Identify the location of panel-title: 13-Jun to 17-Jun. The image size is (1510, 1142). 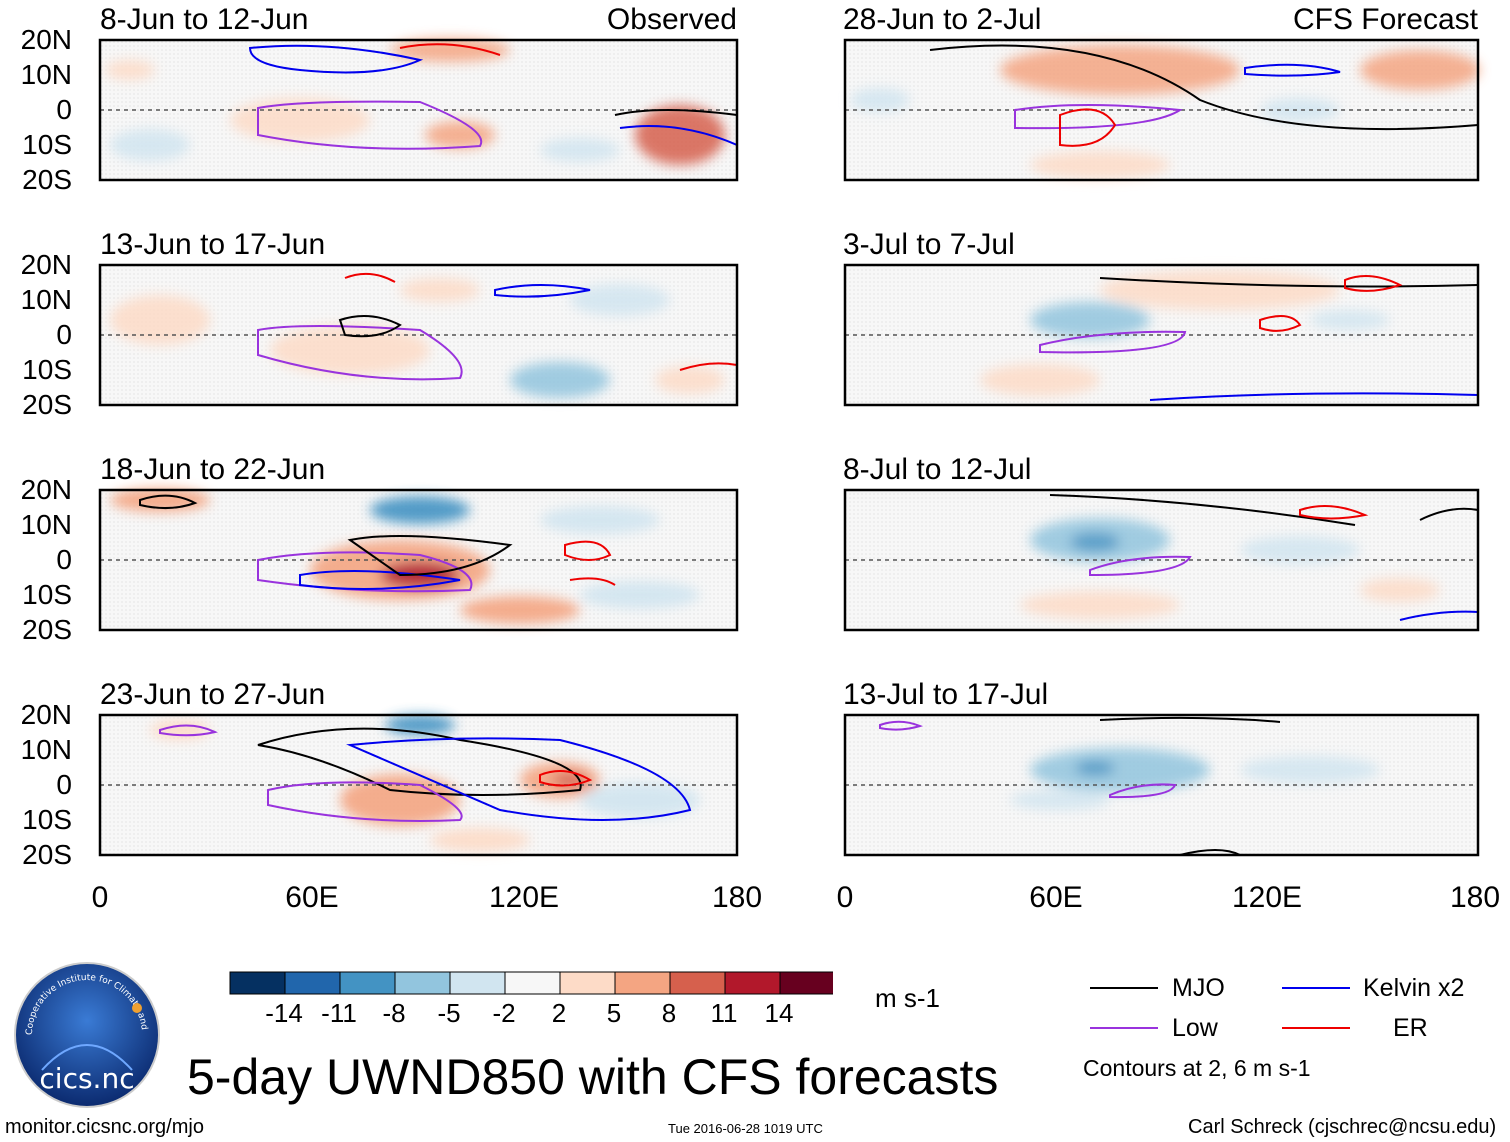
(213, 244).